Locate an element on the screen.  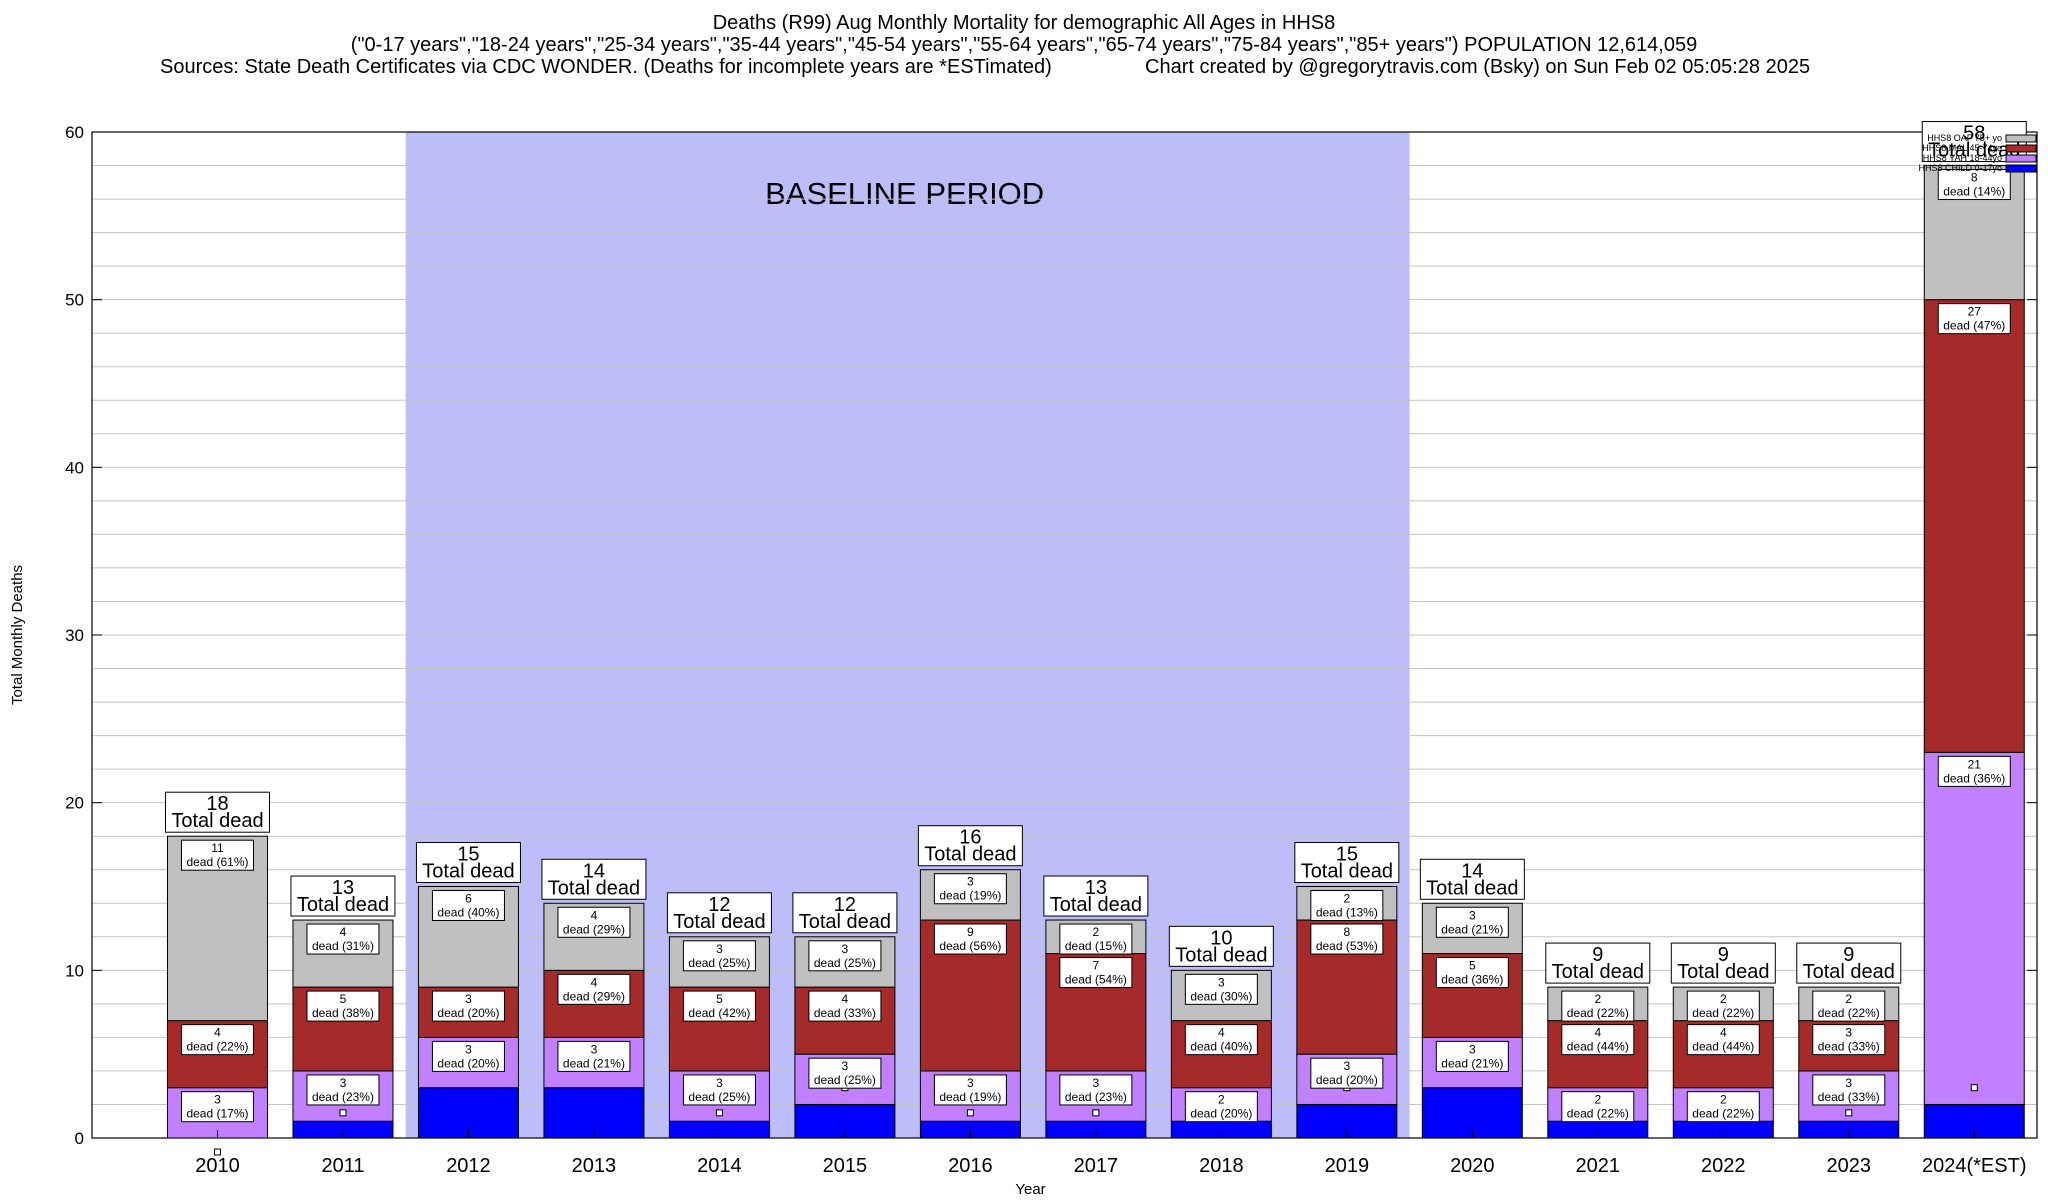
total-count-label: 16 is located at coordinates (970, 838).